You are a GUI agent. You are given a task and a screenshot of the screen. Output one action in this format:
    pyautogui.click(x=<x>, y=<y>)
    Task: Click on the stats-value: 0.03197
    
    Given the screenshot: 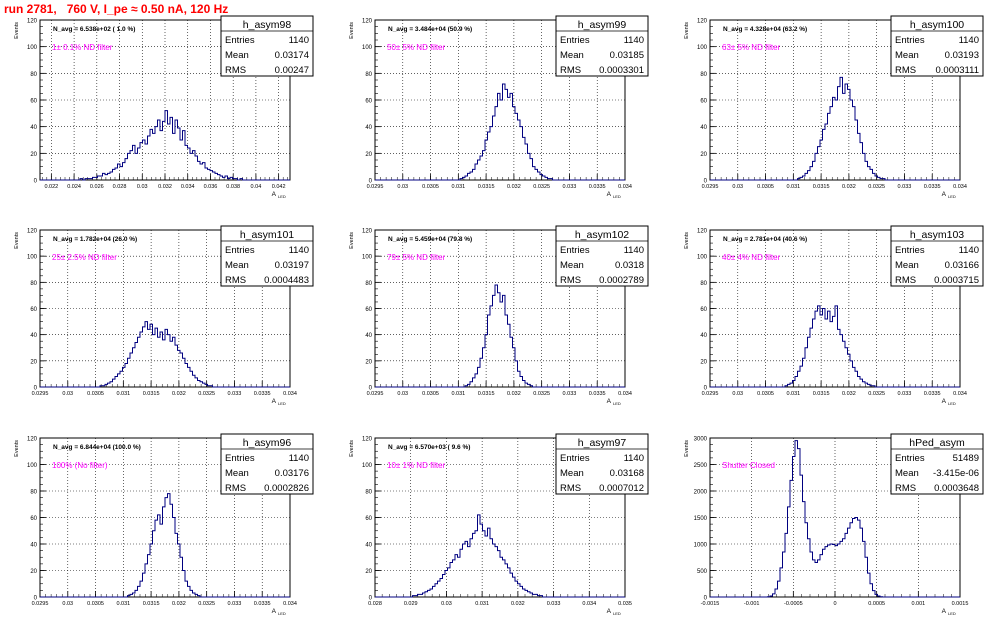 What is the action you would take?
    pyautogui.click(x=292, y=265)
    